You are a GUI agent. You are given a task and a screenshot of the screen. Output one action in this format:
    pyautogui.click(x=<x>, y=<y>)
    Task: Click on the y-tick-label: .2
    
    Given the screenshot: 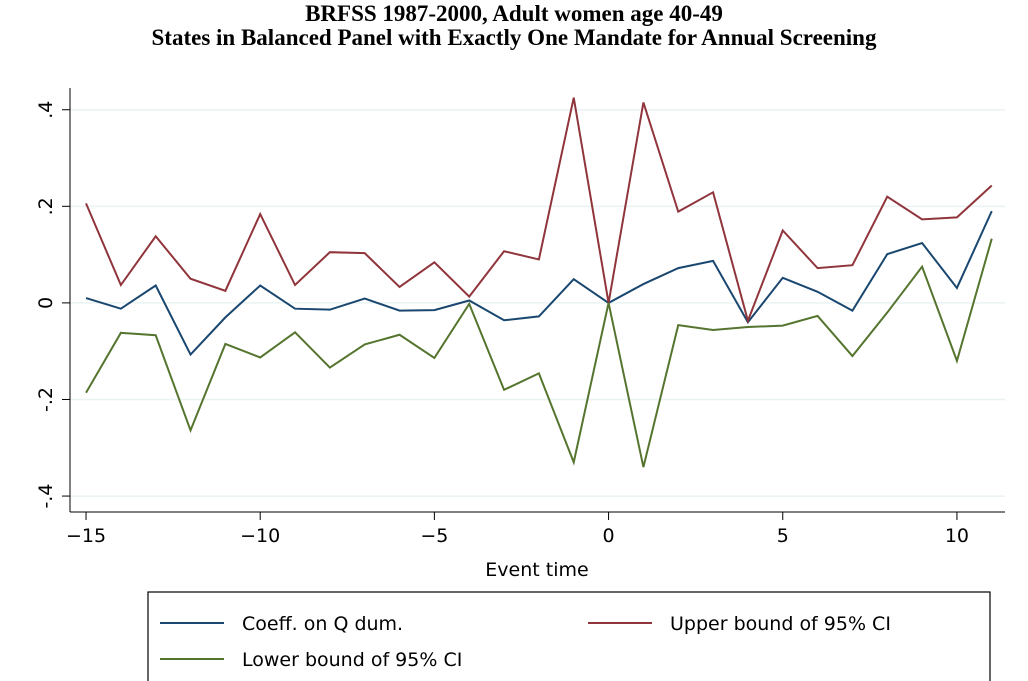 What is the action you would take?
    pyautogui.click(x=46, y=206)
    